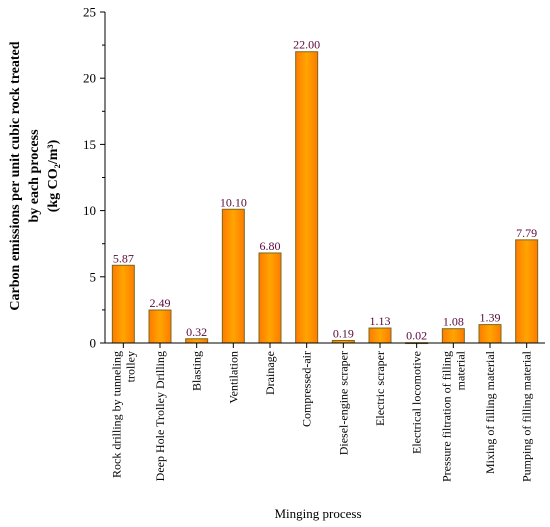 The height and width of the screenshot is (527, 550). What do you see at coordinates (233, 202) in the screenshot?
I see `bar-value-label: 10.10` at bounding box center [233, 202].